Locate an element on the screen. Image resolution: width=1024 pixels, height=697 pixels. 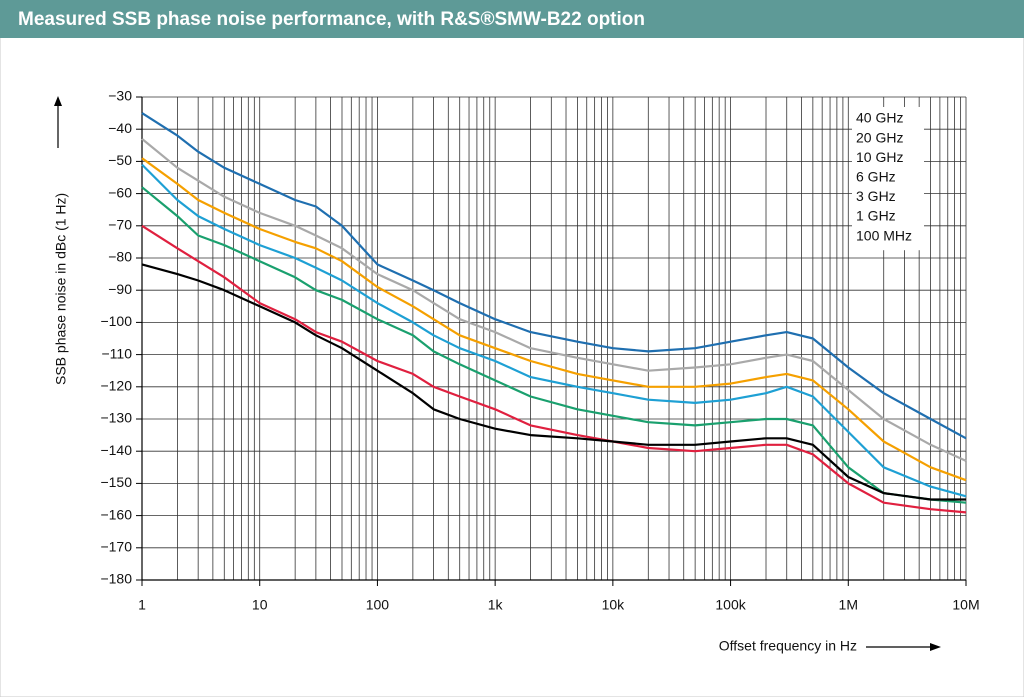
y-tick-label: −120 is located at coordinates (116, 386).